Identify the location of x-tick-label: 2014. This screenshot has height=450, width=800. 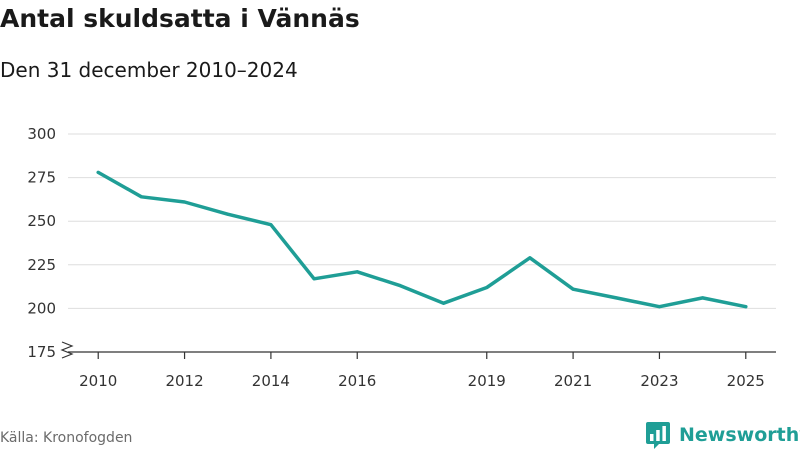
(271, 381).